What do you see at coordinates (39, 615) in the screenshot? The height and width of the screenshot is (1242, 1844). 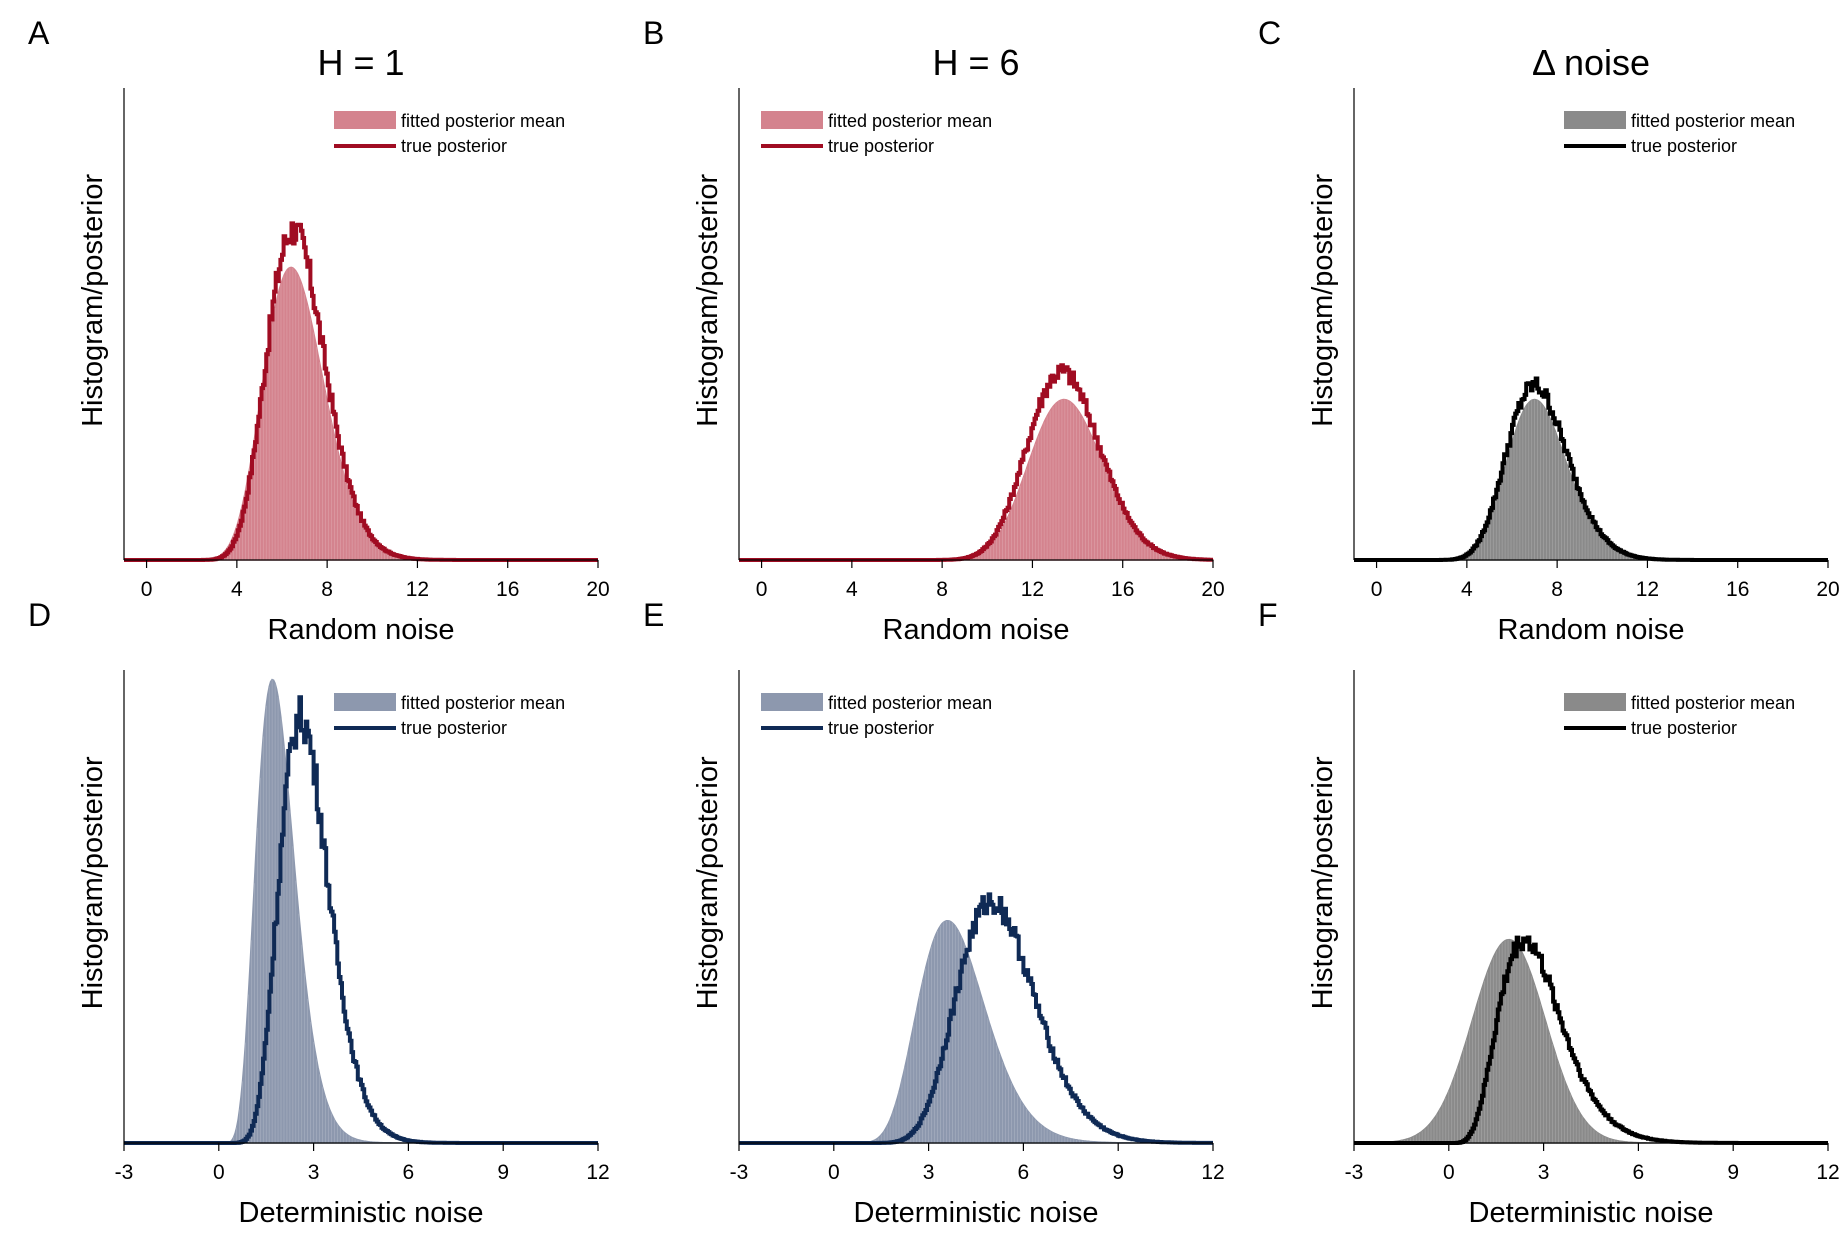 I see `panel-letter-D: D` at bounding box center [39, 615].